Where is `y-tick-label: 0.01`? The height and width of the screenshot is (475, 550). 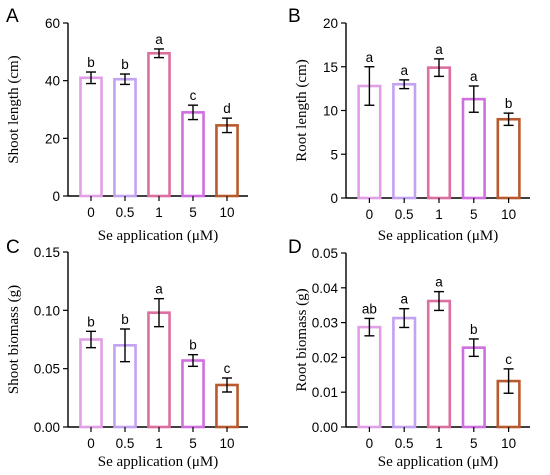 y-tick-label: 0.01 is located at coordinates (325, 392).